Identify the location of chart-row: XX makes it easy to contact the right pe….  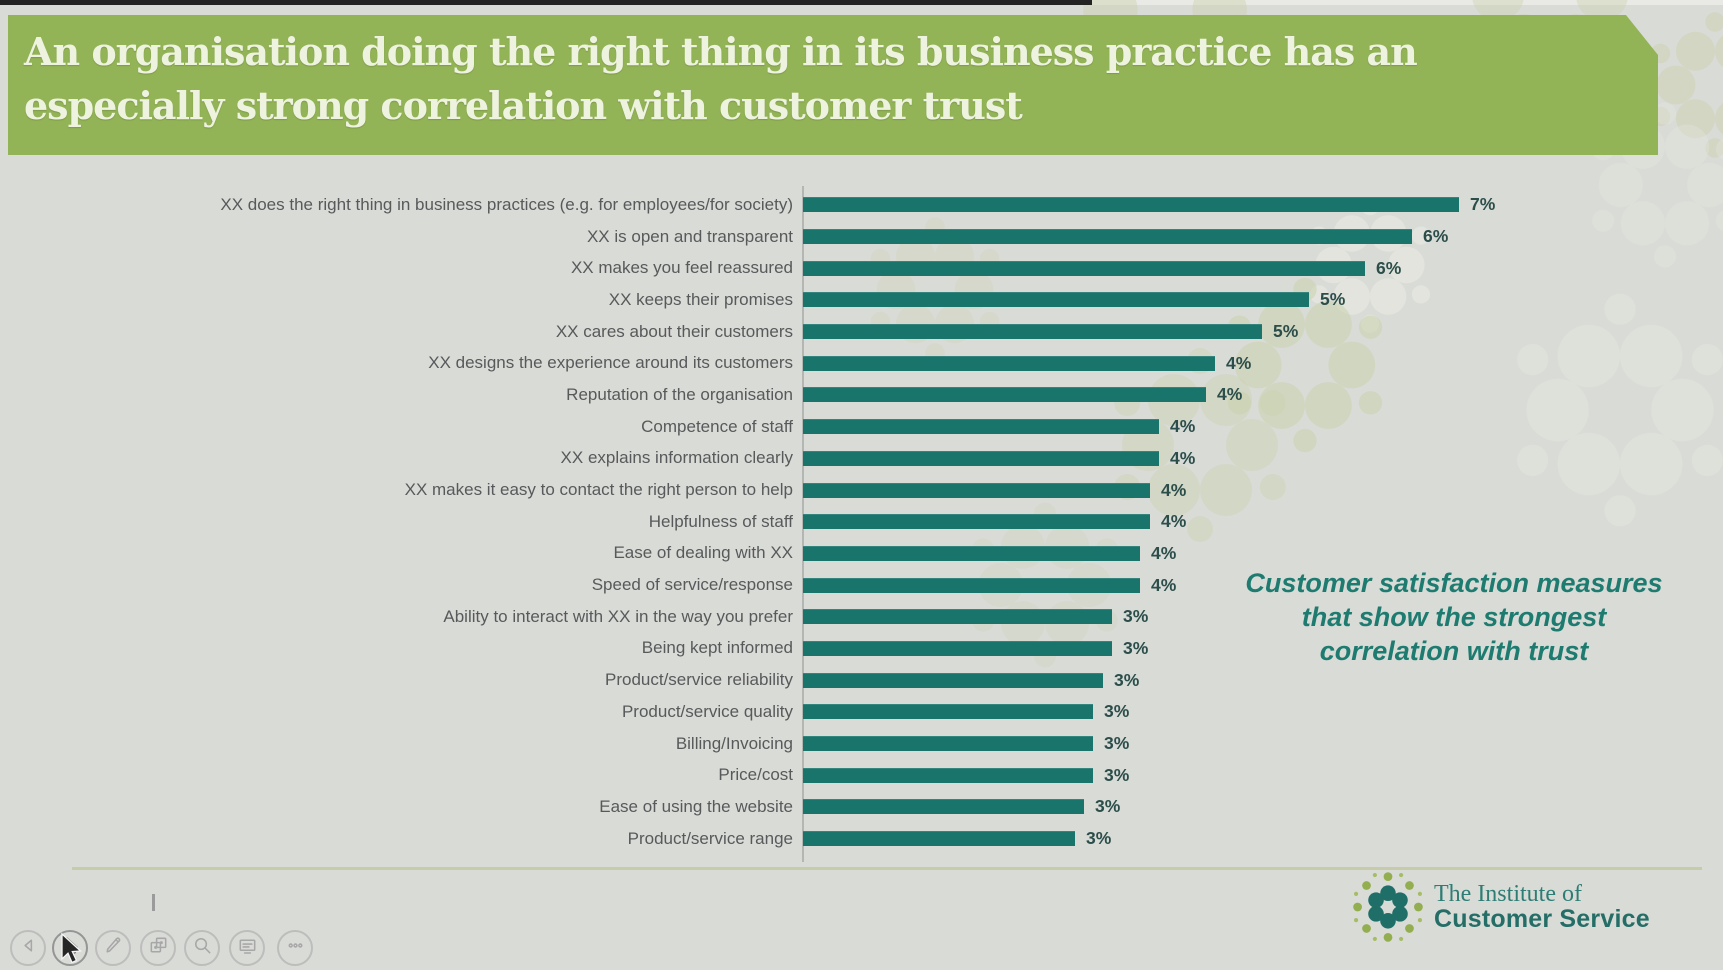
(791, 490).